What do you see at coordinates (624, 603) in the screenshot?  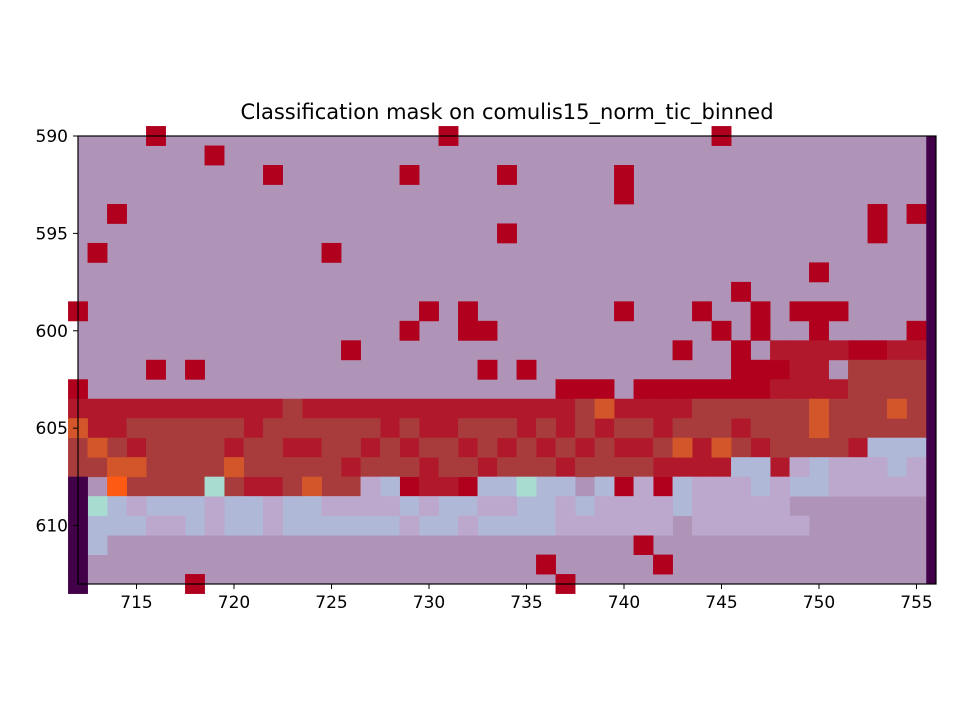 I see `x-tick-label: 740` at bounding box center [624, 603].